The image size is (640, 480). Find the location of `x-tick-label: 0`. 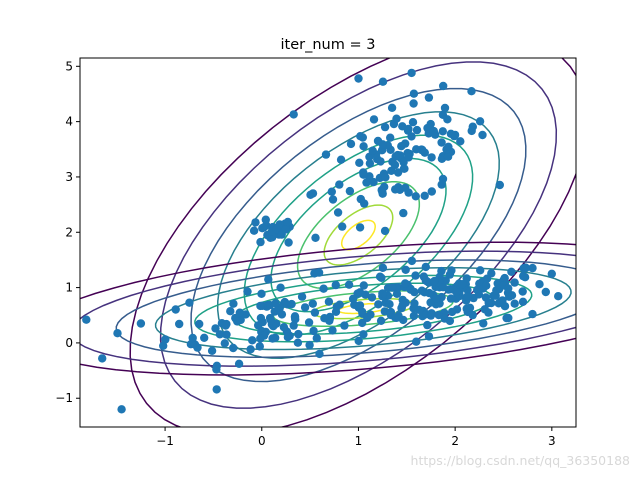

x-tick-label: 0 is located at coordinates (262, 441).